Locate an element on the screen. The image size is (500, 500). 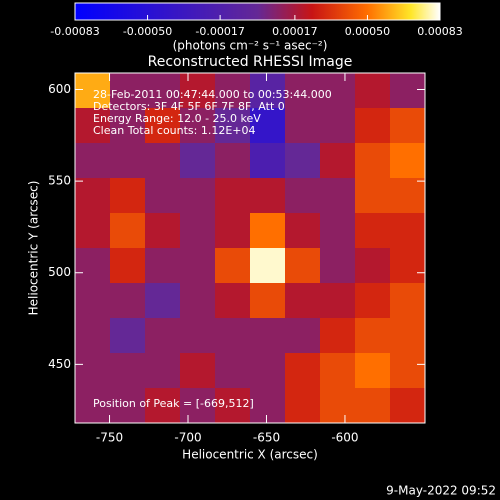
annotation: 28-Feb-2011 00:47:44.000 to 00:53:44.000 is located at coordinates (212, 94).